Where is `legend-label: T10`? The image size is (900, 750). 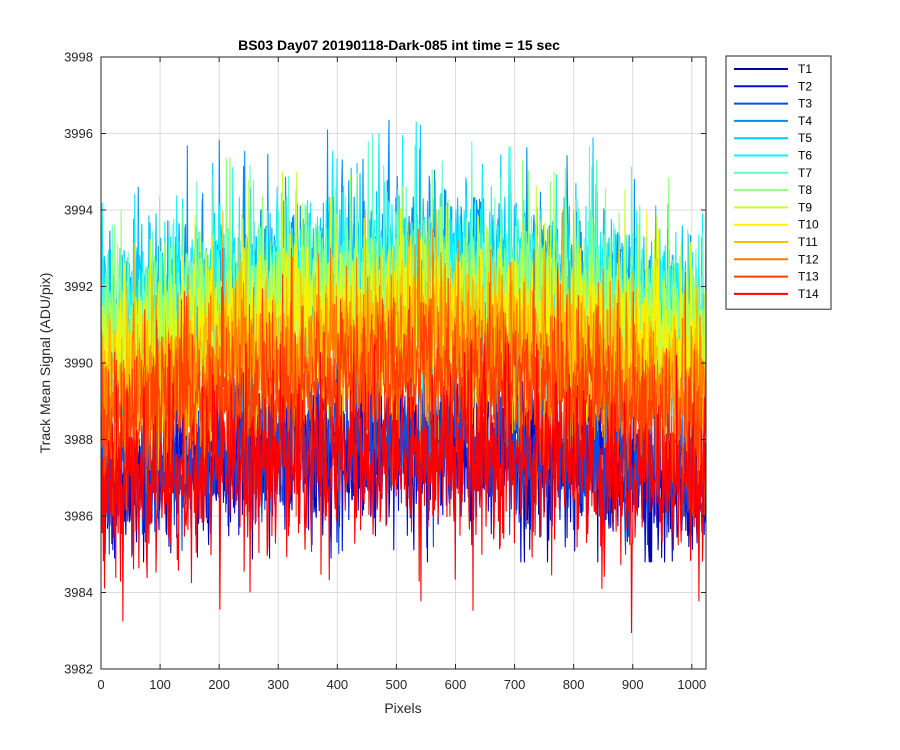
legend-label: T10 is located at coordinates (808, 225).